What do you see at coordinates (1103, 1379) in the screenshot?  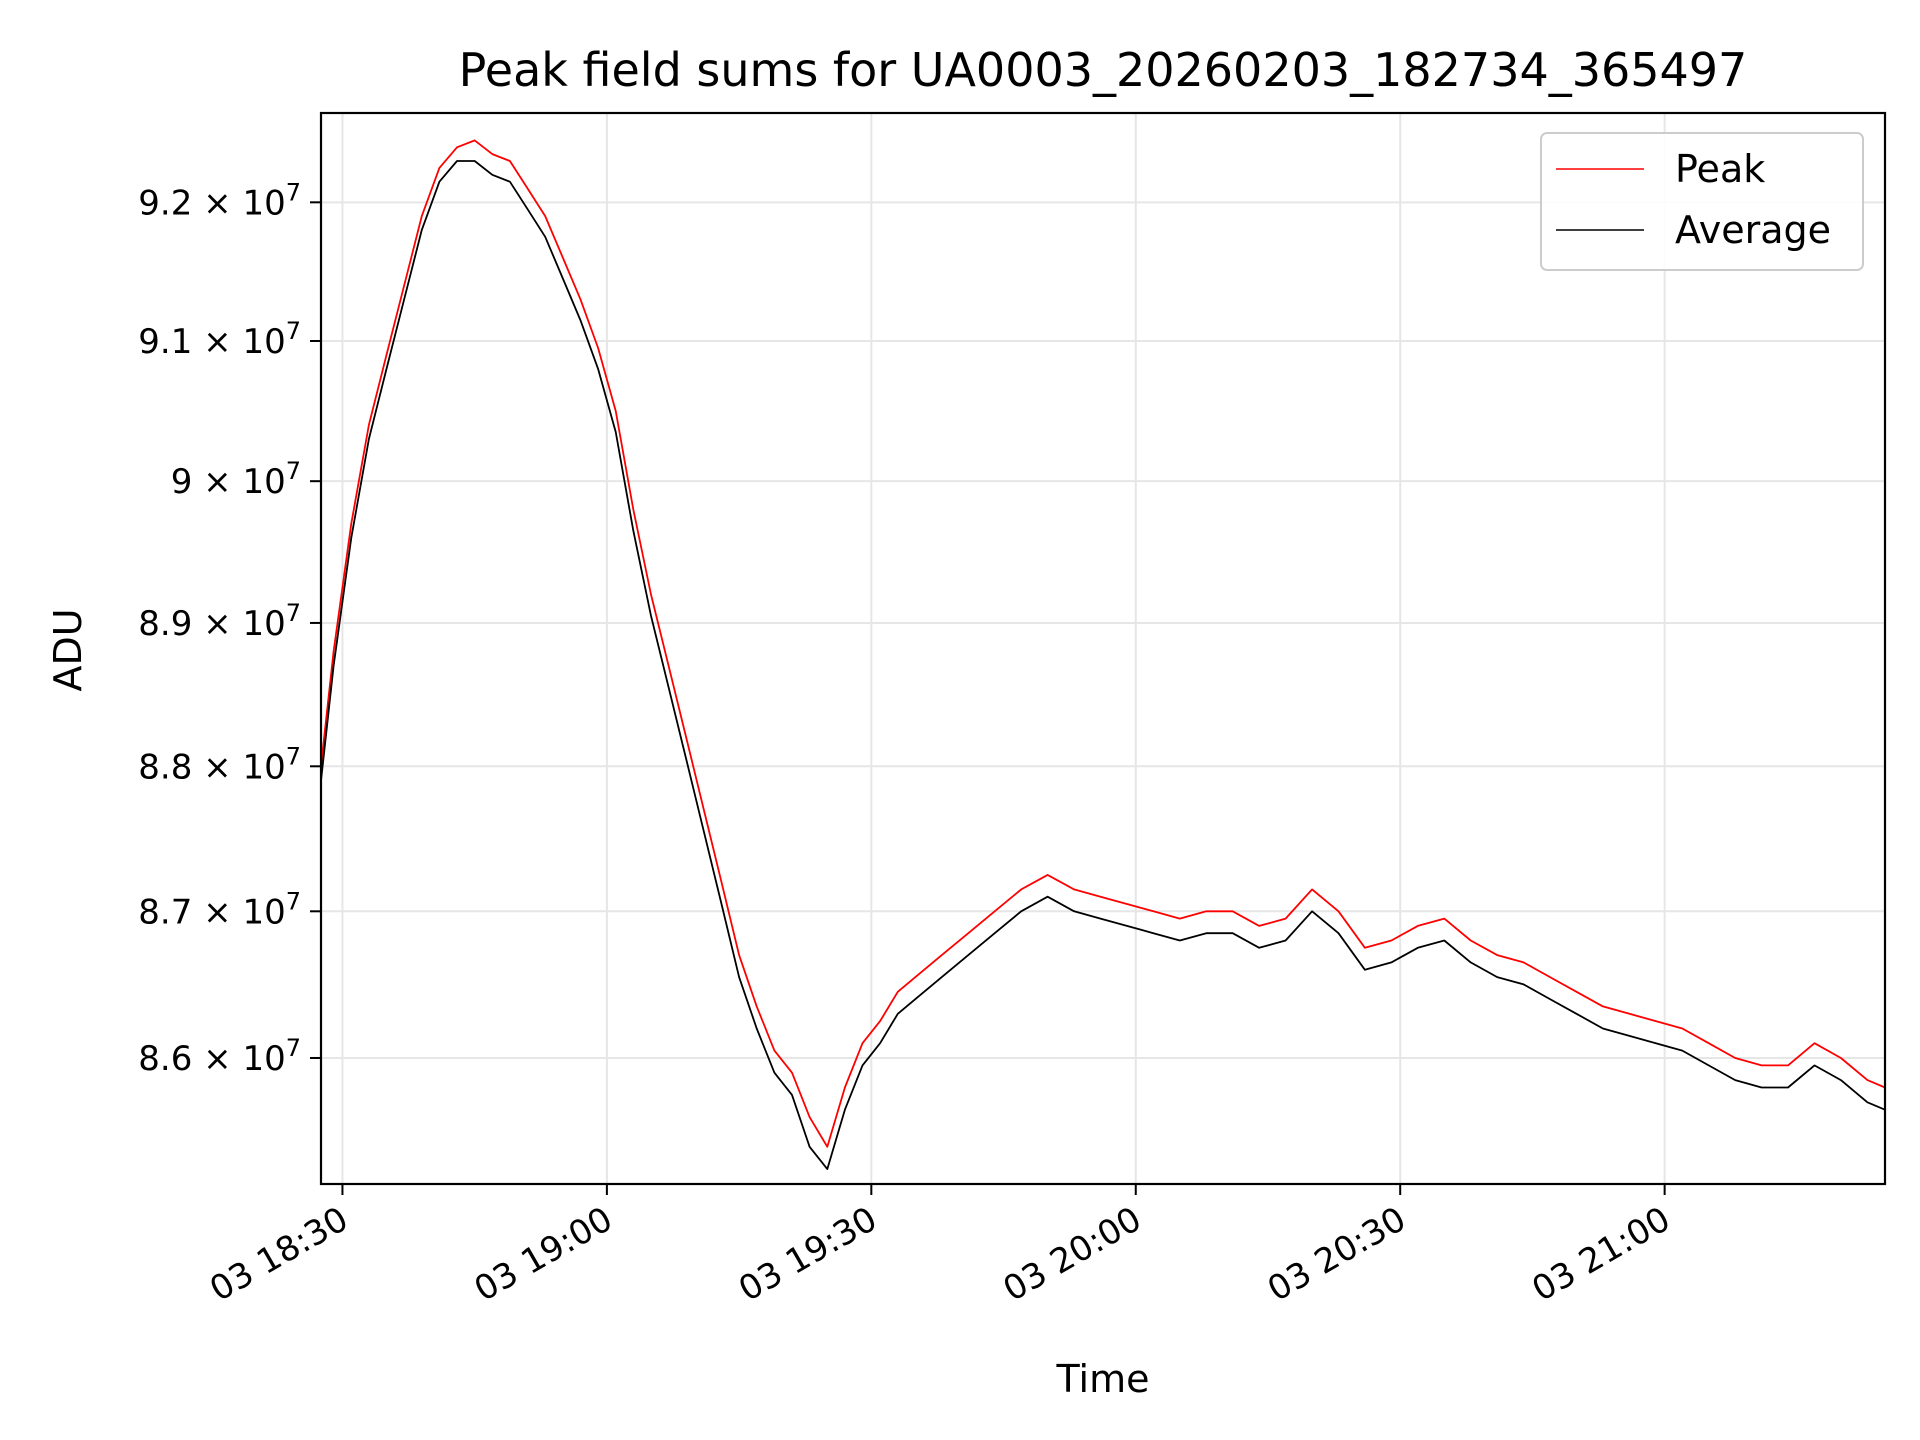 I see `x-axis-label: Time` at bounding box center [1103, 1379].